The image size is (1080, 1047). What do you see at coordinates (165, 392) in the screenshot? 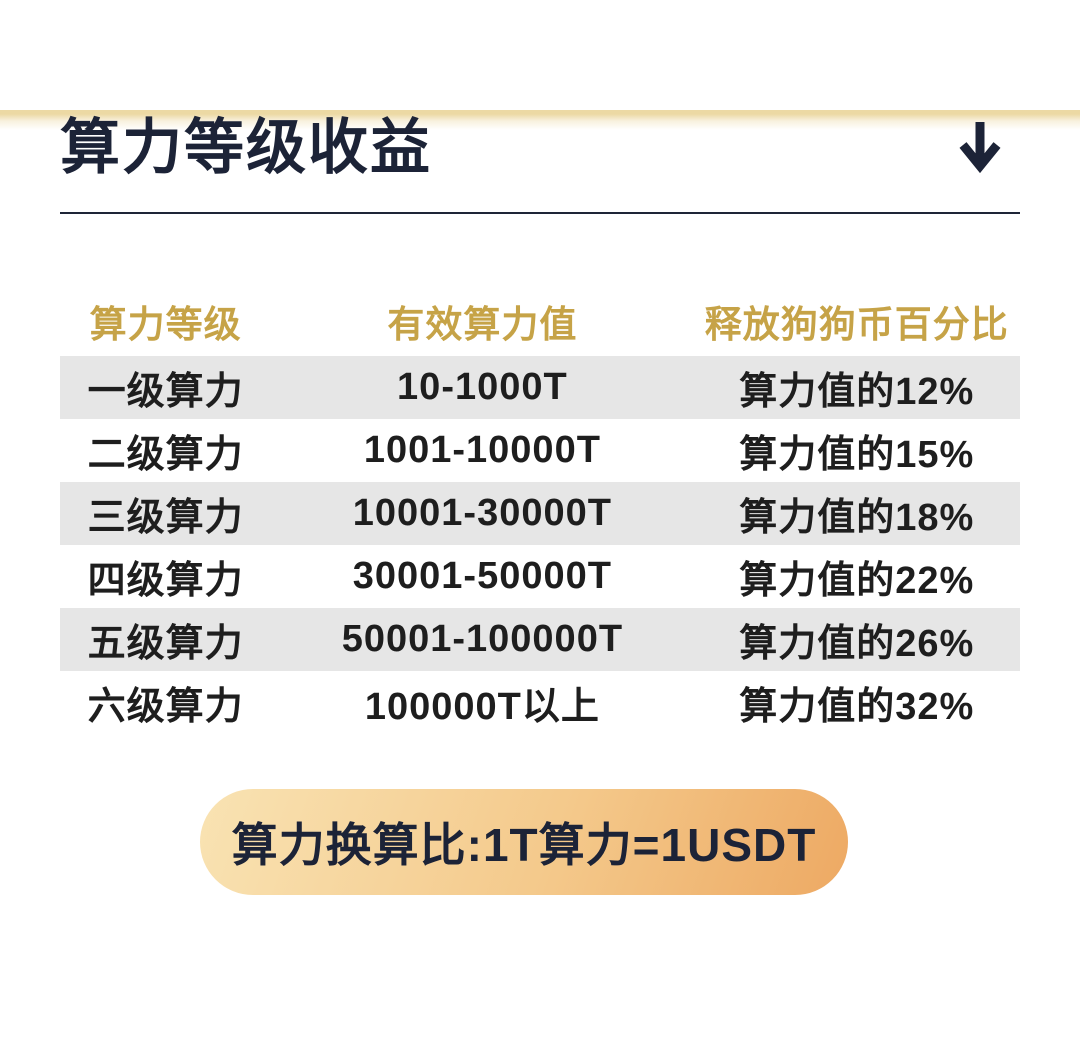
I see `cell-level: 一级算力` at bounding box center [165, 392].